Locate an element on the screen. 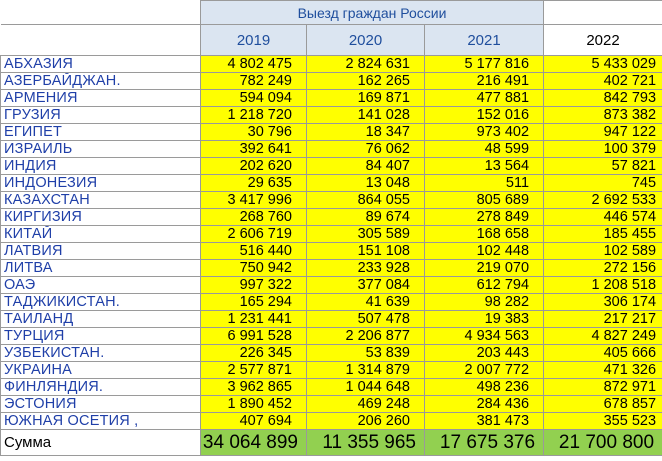 The height and width of the screenshot is (461, 662). value-cell: 477 881 is located at coordinates (484, 98).